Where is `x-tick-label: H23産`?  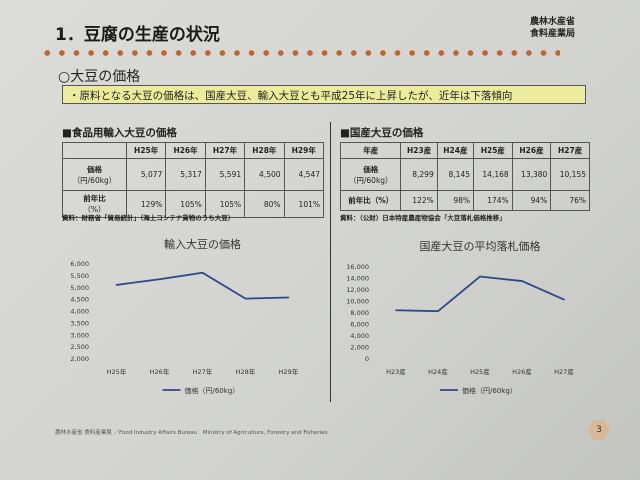 x-tick-label: H23産 is located at coordinates (396, 371).